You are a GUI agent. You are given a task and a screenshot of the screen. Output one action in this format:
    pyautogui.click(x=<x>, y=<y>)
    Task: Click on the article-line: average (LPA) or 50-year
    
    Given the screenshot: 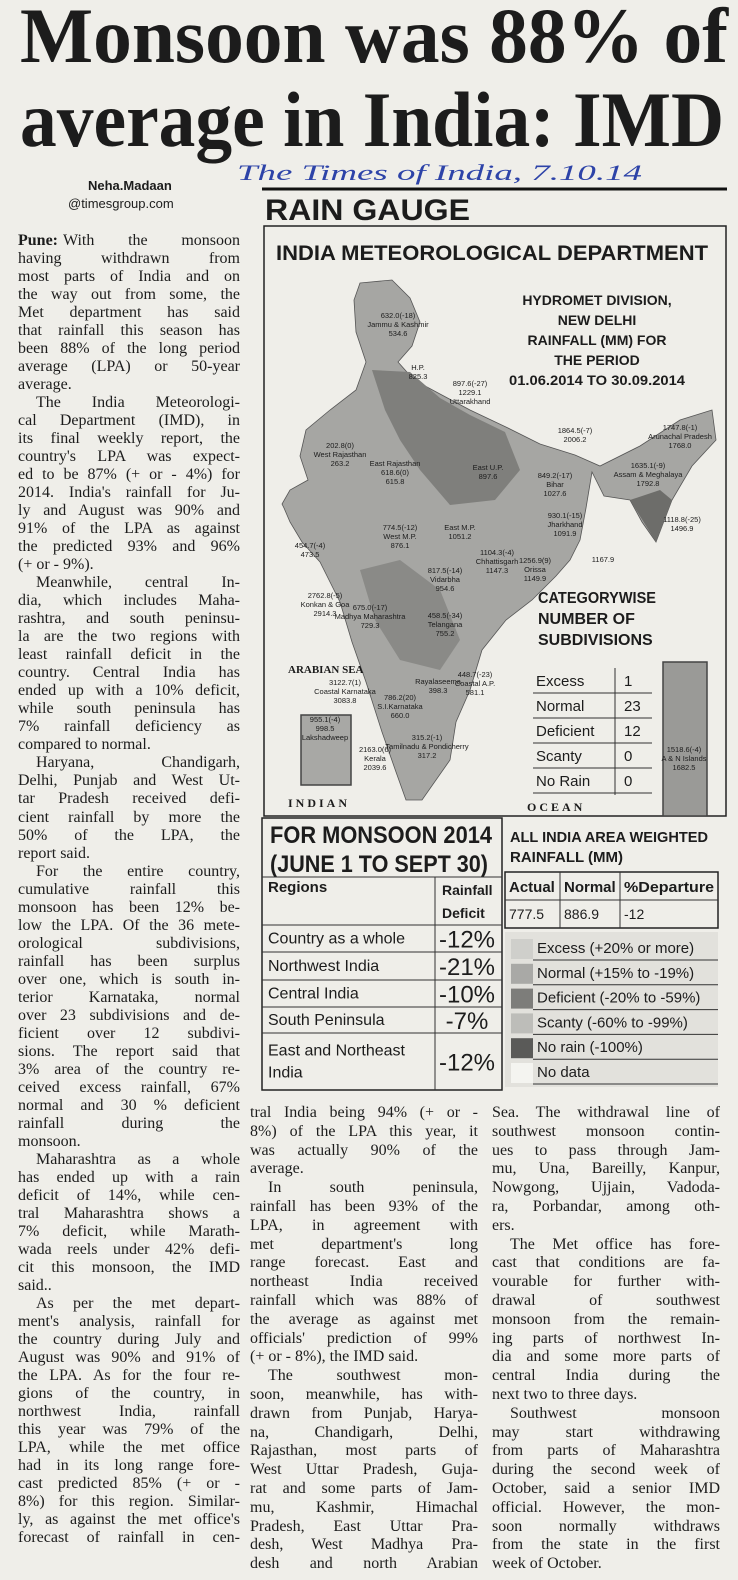 What is the action you would take?
    pyautogui.click(x=129, y=367)
    